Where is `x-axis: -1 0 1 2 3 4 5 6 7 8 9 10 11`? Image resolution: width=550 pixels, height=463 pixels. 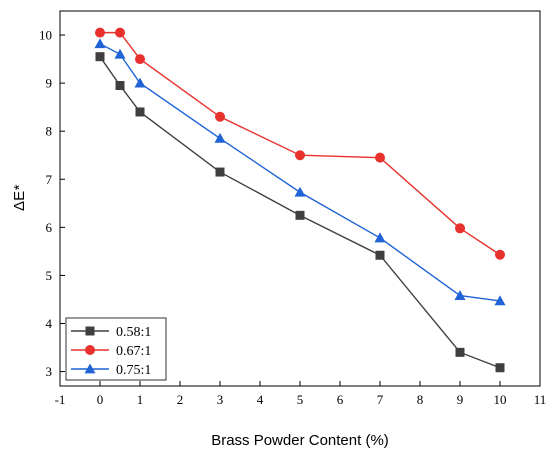
x-axis: -1 0 1 2 3 4 5 6 7 8 9 10 11 is located at coordinates (301, 394).